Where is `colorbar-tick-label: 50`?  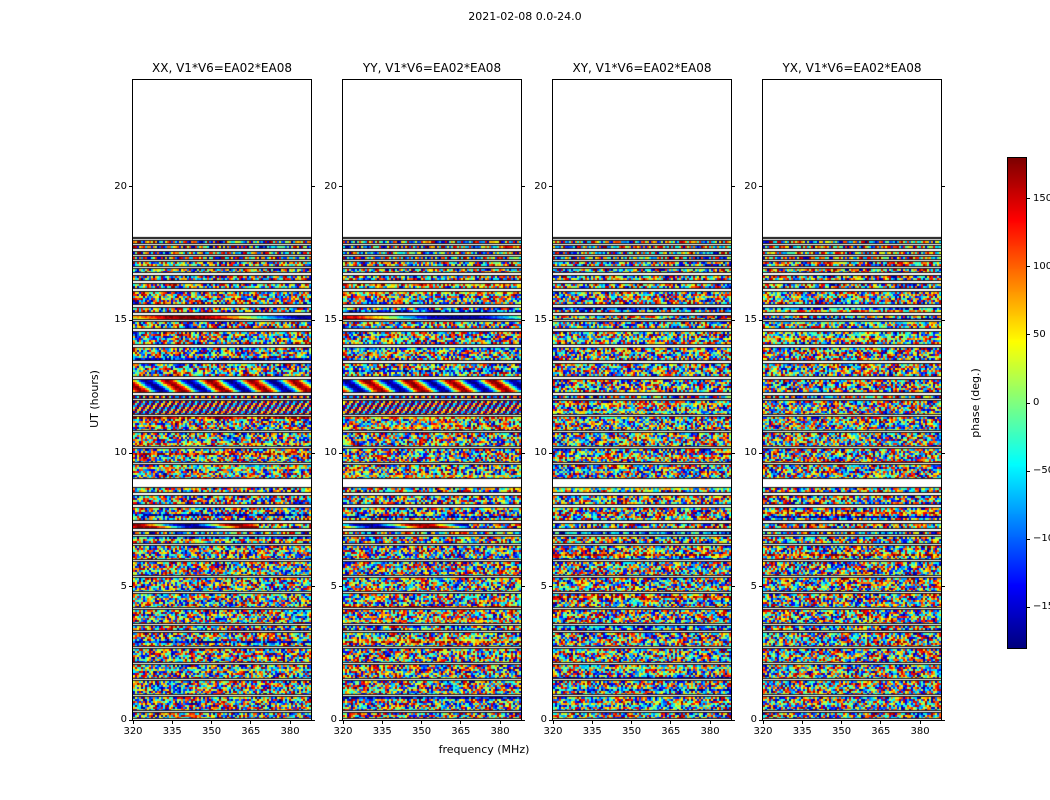
colorbar-tick-label: 50 is located at coordinates (1039, 334).